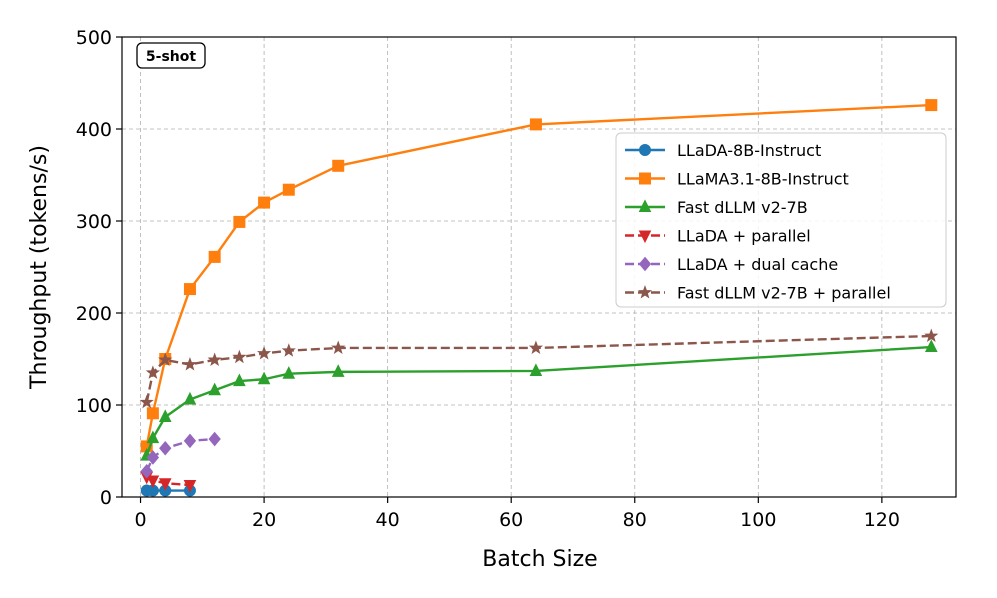 This screenshot has height=598, width=997. Describe the element at coordinates (784, 293) in the screenshot. I see `legend-label: Fast dLLM v2-7B + parallel` at that location.